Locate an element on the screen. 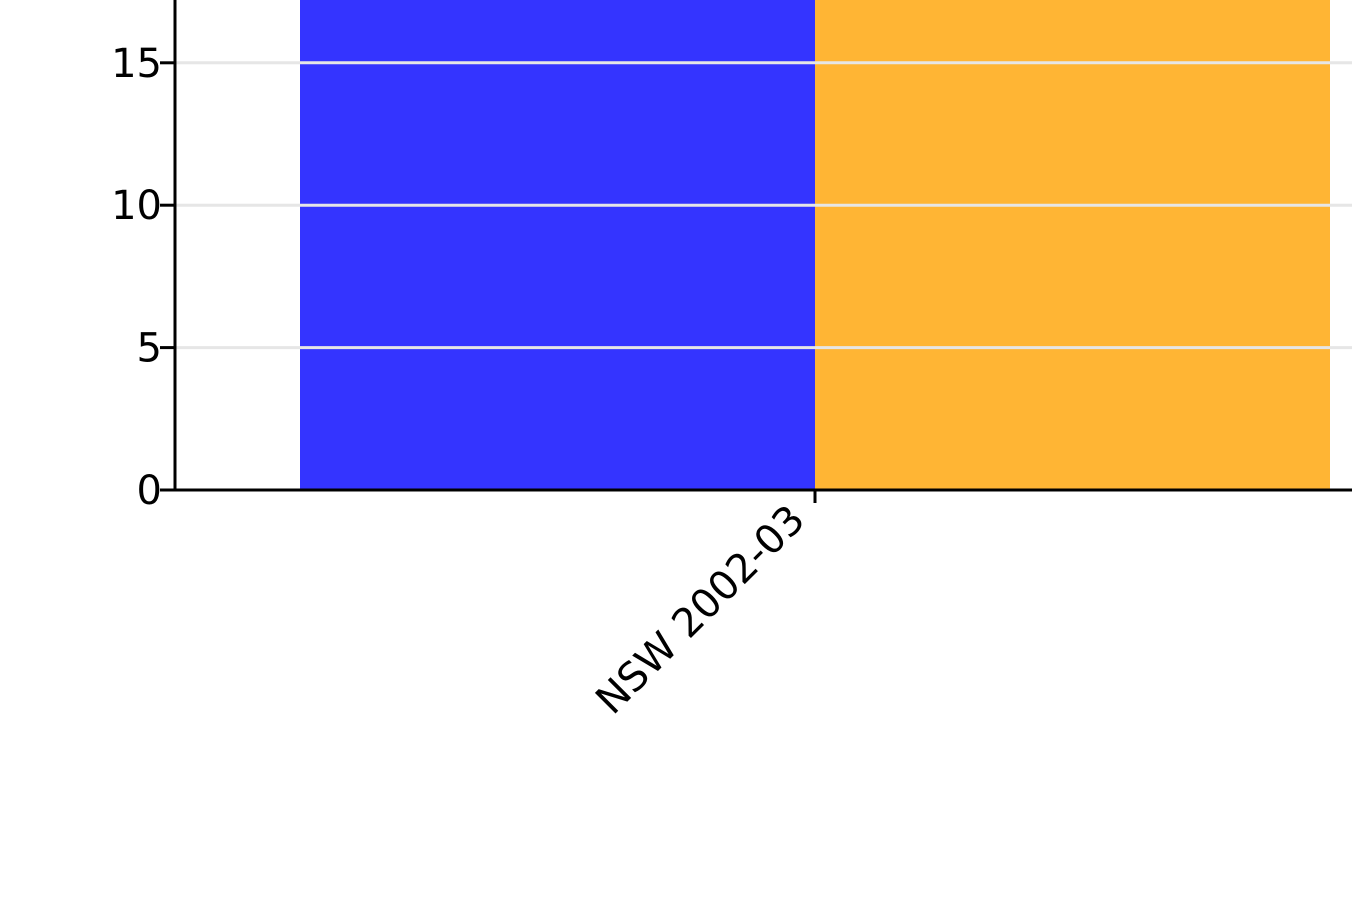 Image resolution: width=1352 pixels, height=922 pixels. y-tick-label: 10 is located at coordinates (136, 206).